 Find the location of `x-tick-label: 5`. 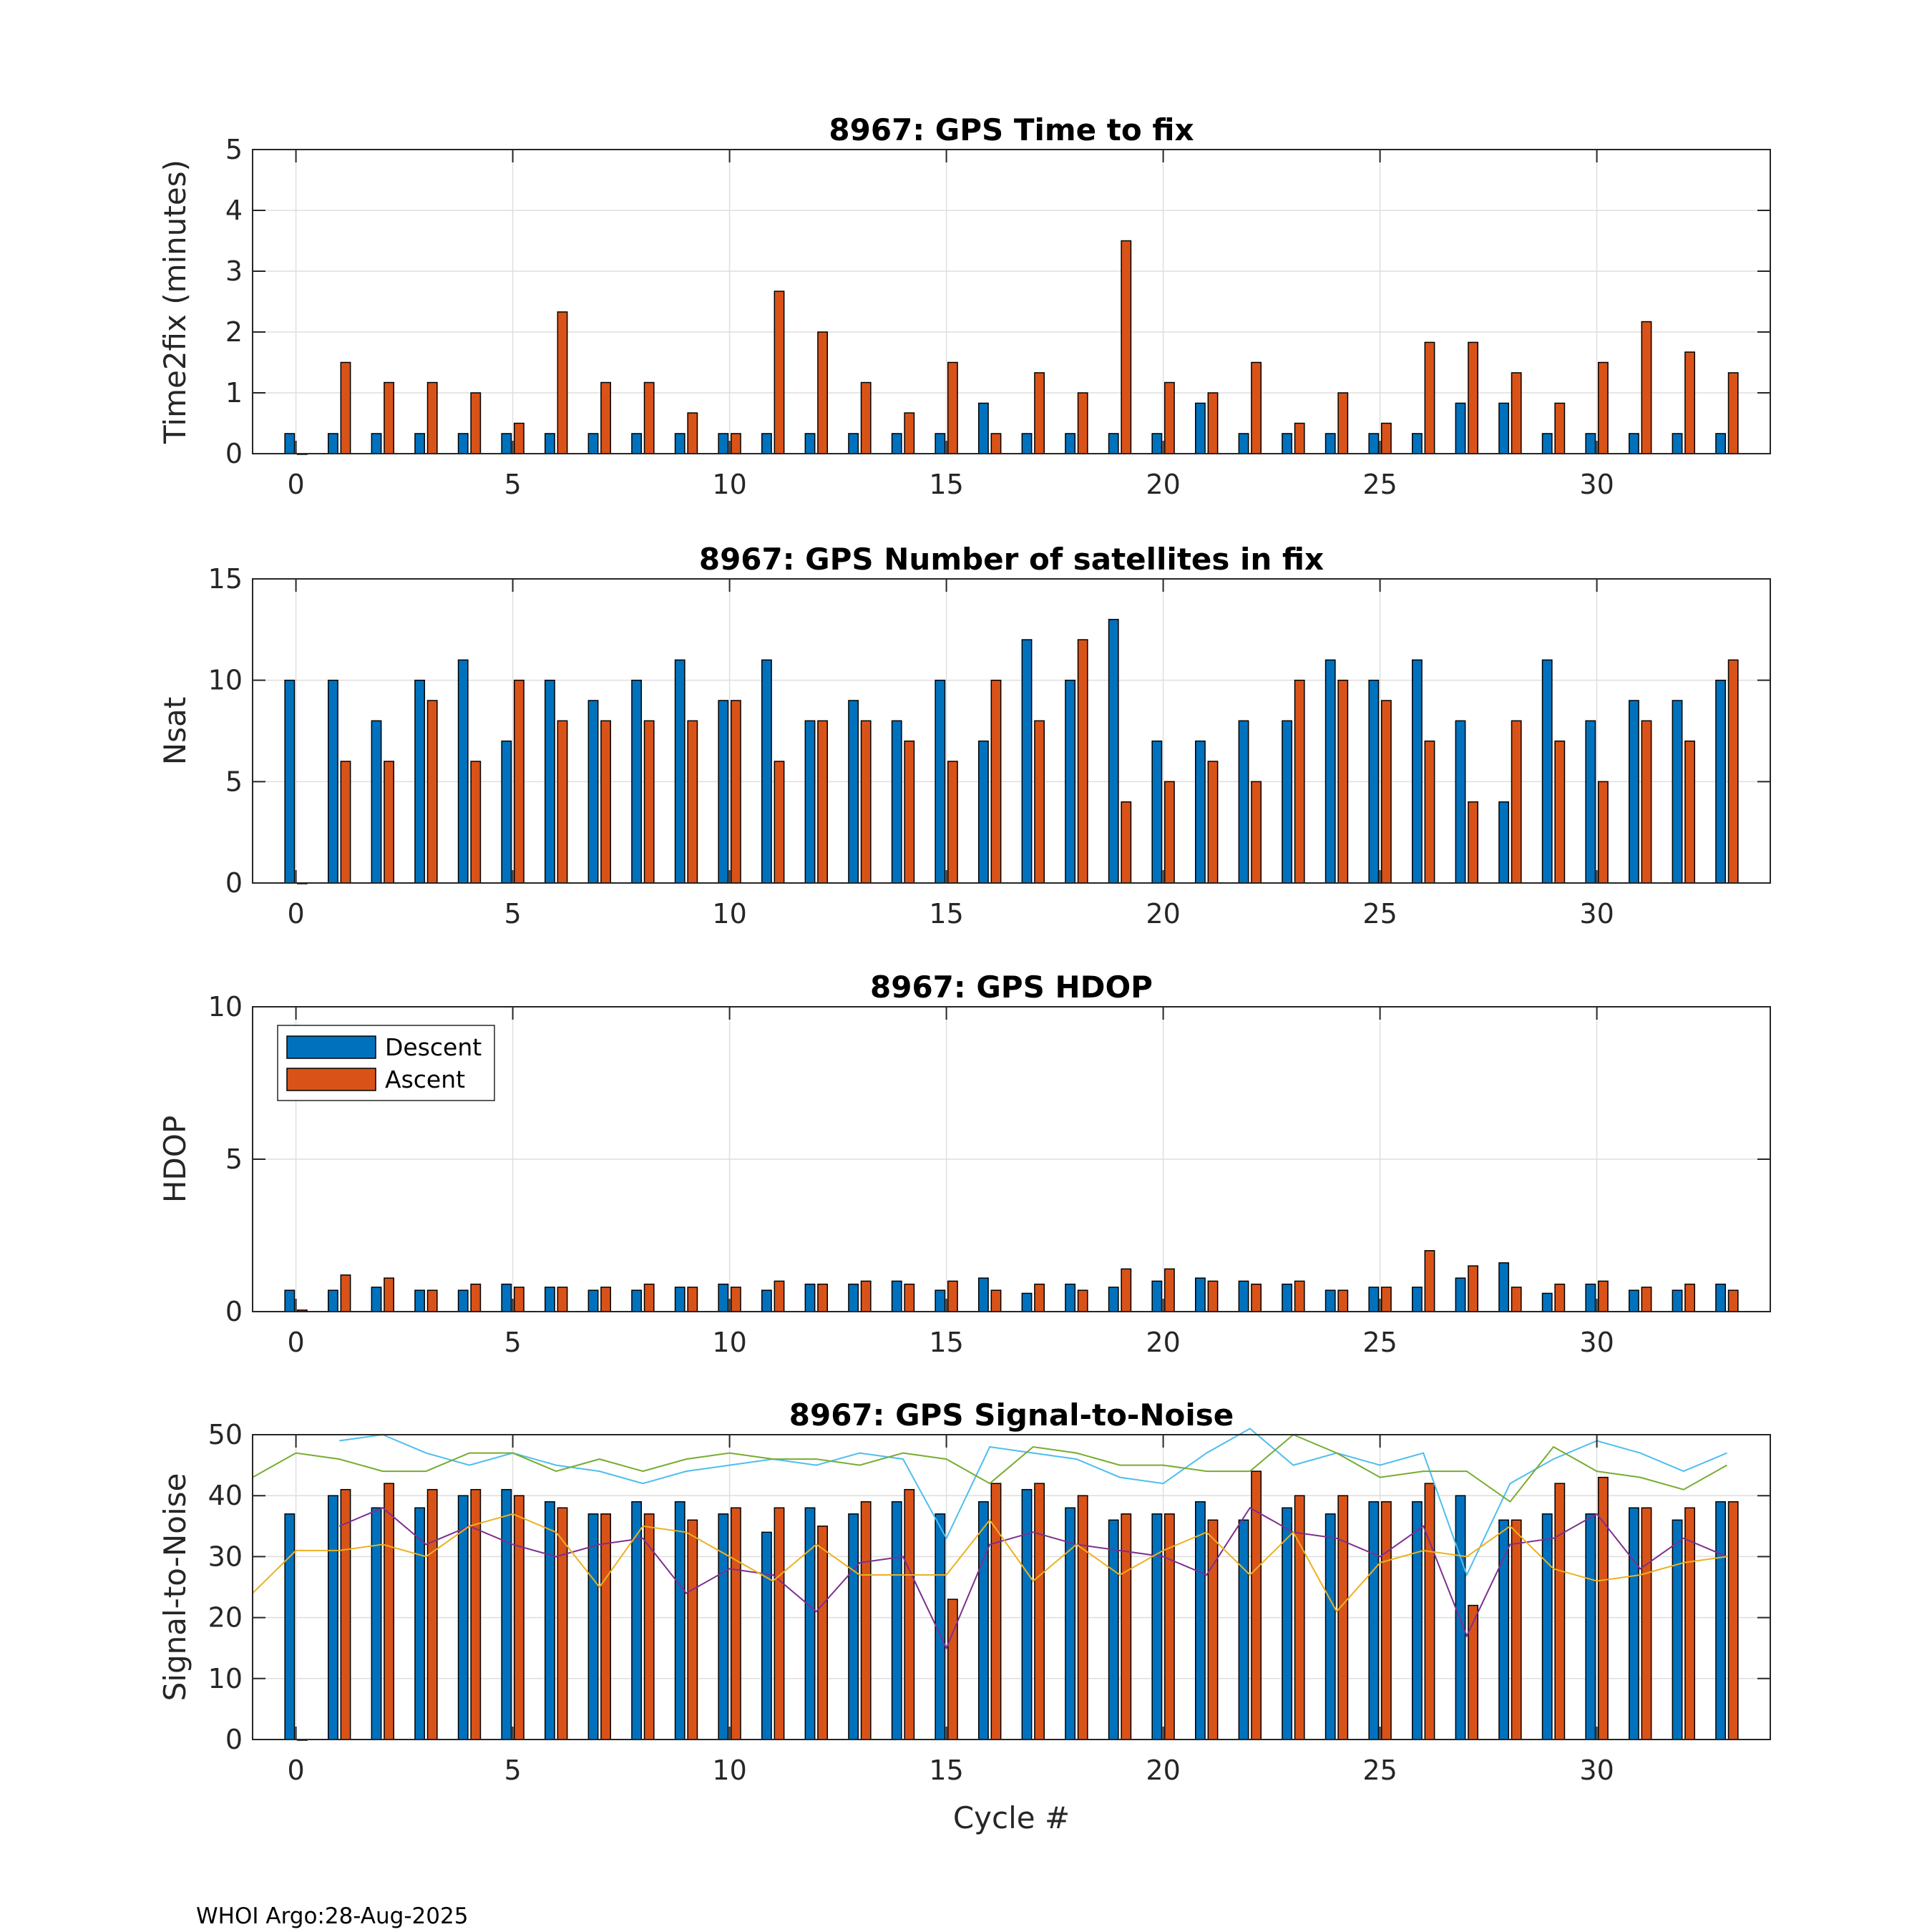

x-tick-label: 5 is located at coordinates (513, 1342).